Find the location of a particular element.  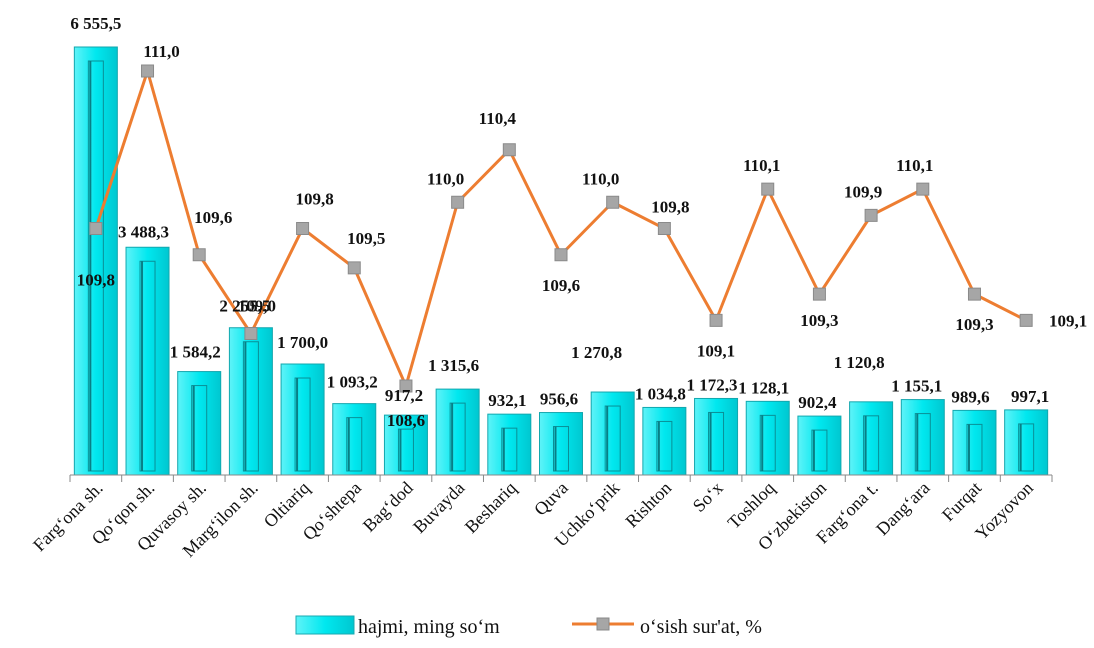

line-value-label-14: 109,3 is located at coordinates (819, 320).